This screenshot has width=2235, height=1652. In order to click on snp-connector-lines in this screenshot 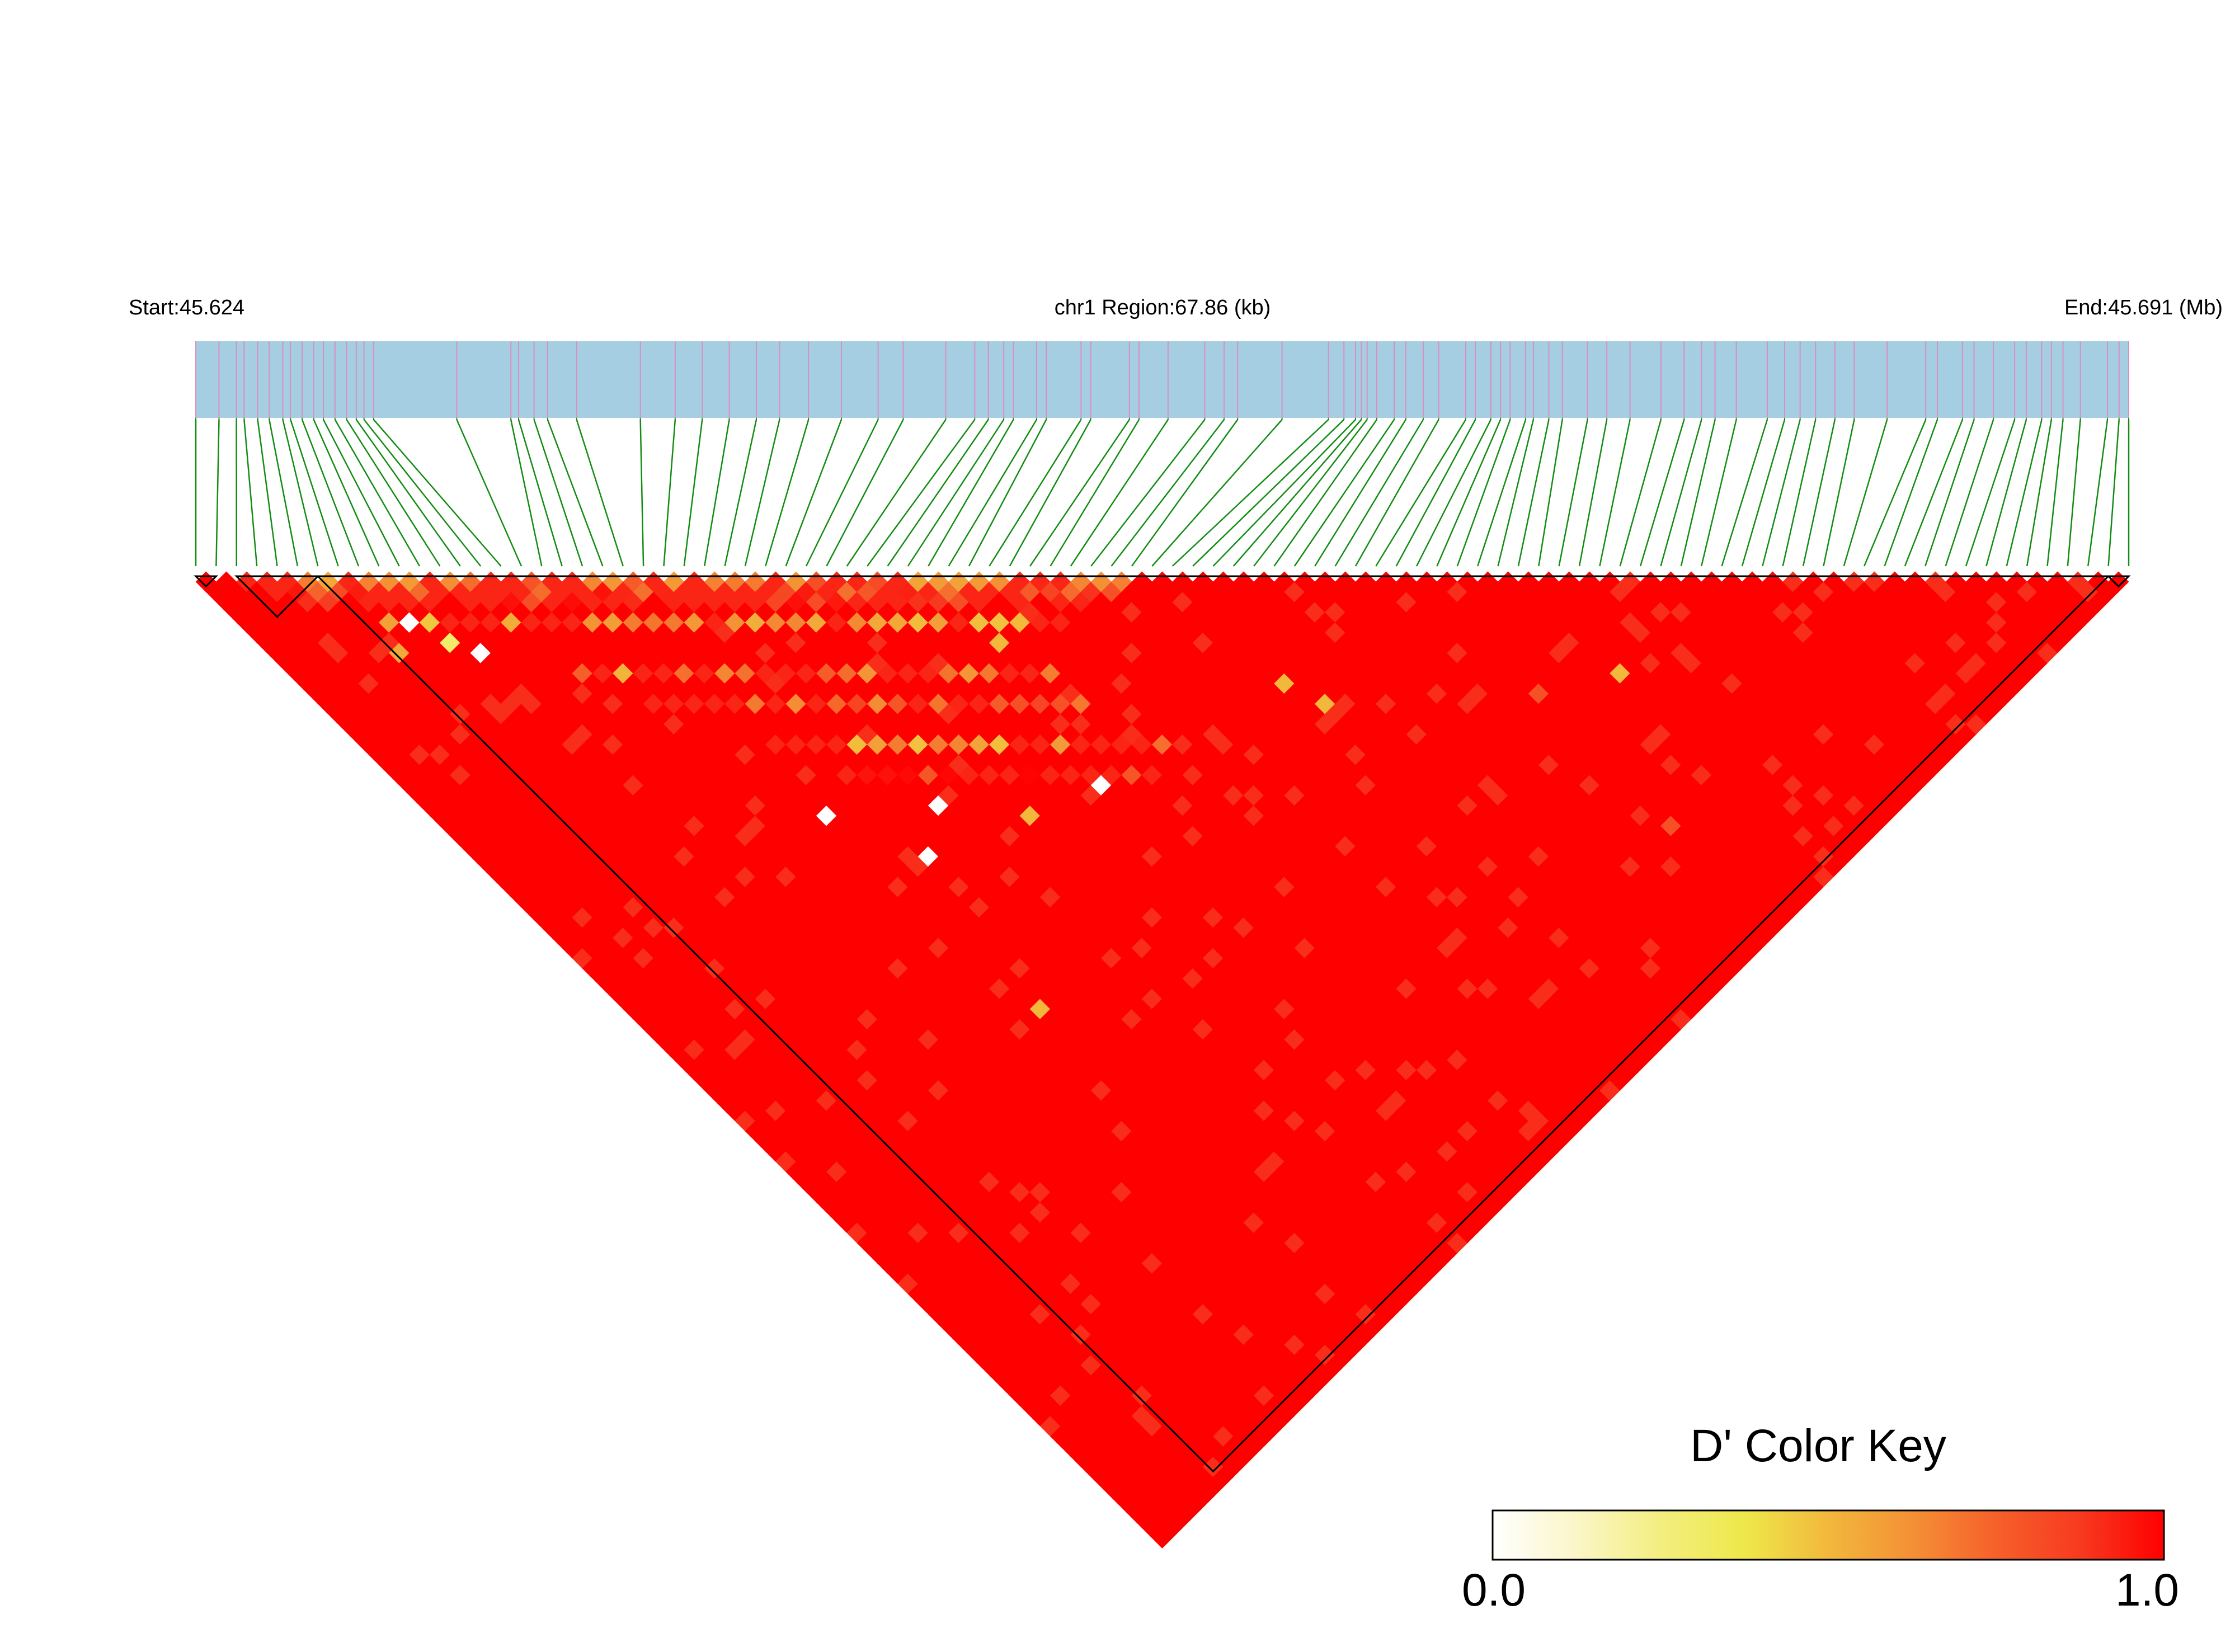, I will do `click(1162, 493)`.